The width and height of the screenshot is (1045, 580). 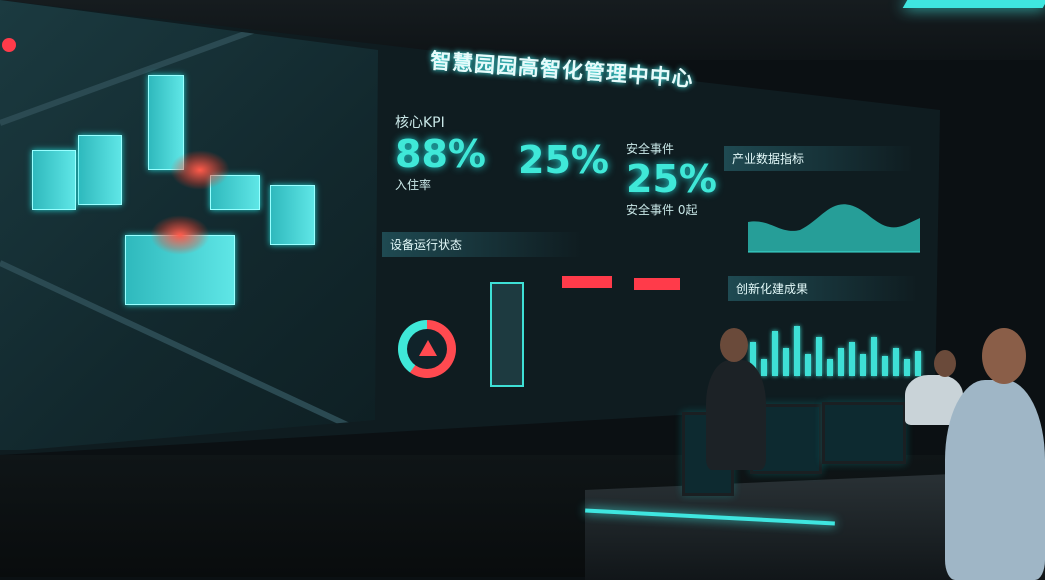 I want to click on operator-foreground, so click(x=995, y=480).